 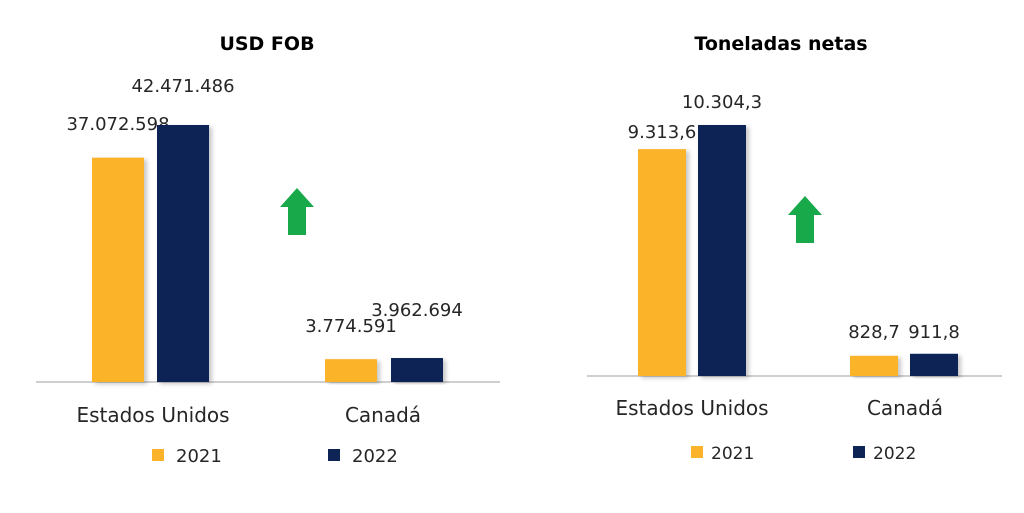 I want to click on data-label: 42.471.486, so click(x=182, y=86).